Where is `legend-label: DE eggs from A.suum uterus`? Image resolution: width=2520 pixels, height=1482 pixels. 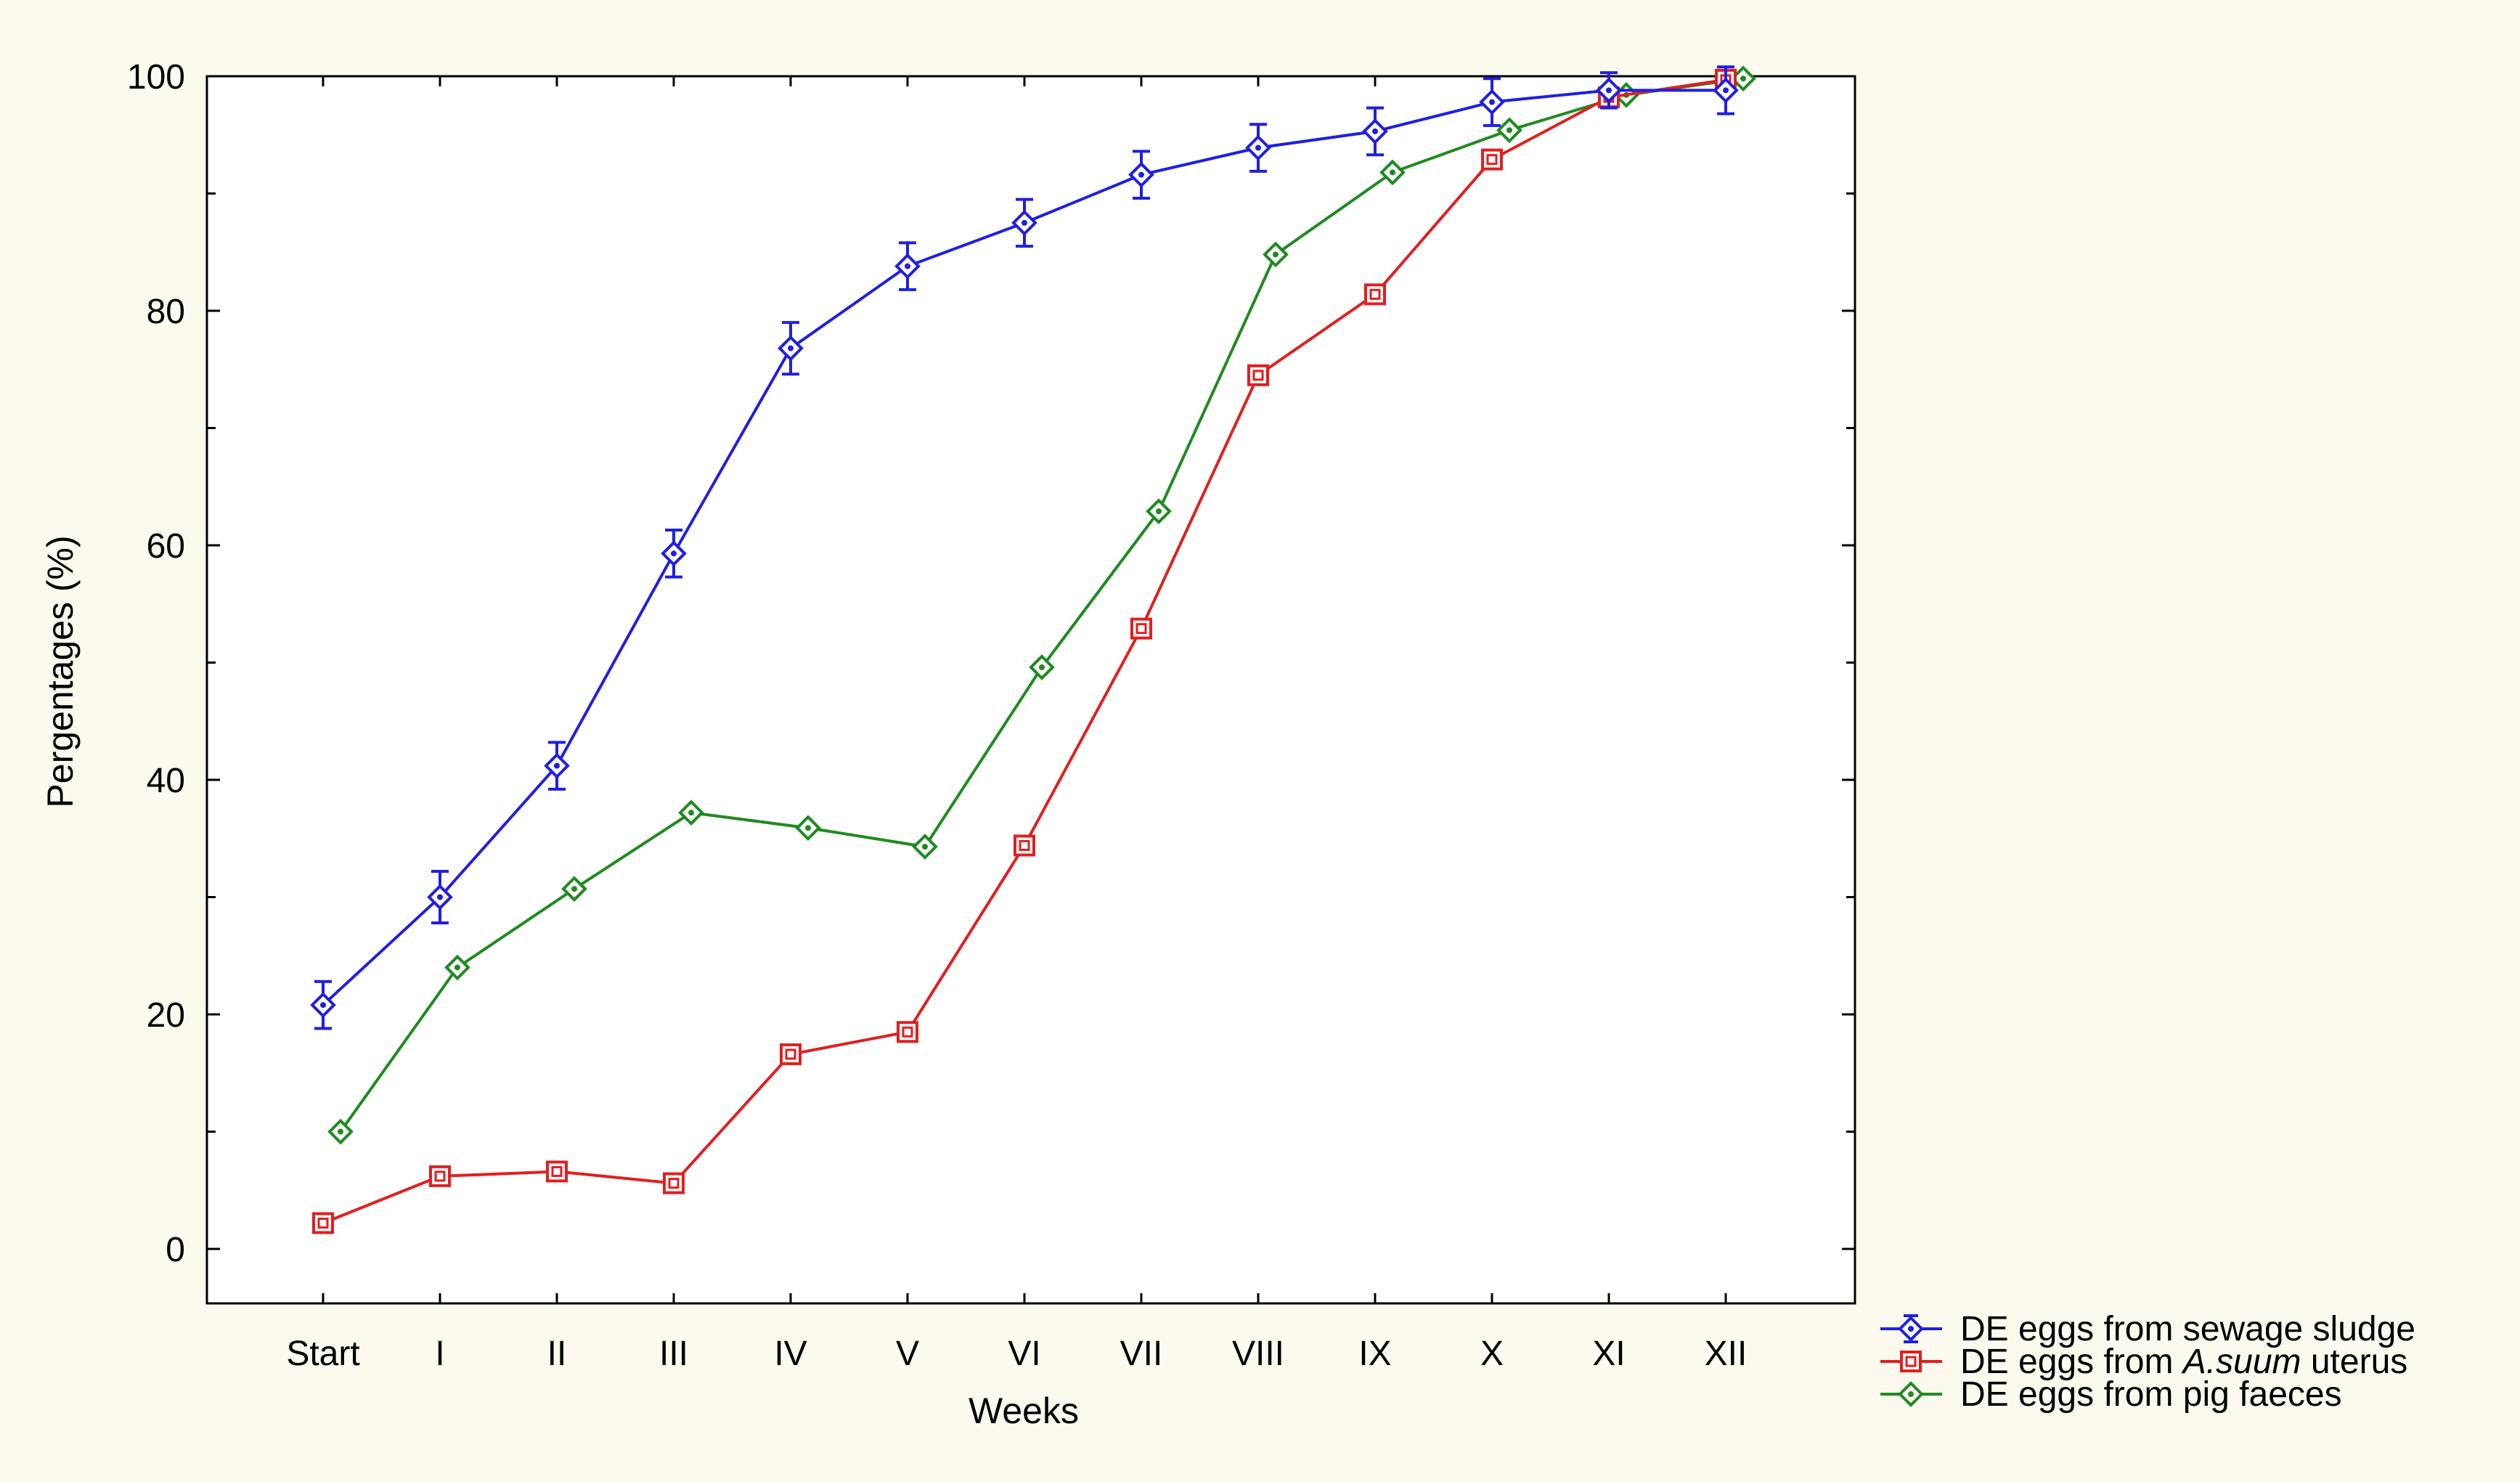
legend-label: DE eggs from A.suum uterus is located at coordinates (2183, 1362).